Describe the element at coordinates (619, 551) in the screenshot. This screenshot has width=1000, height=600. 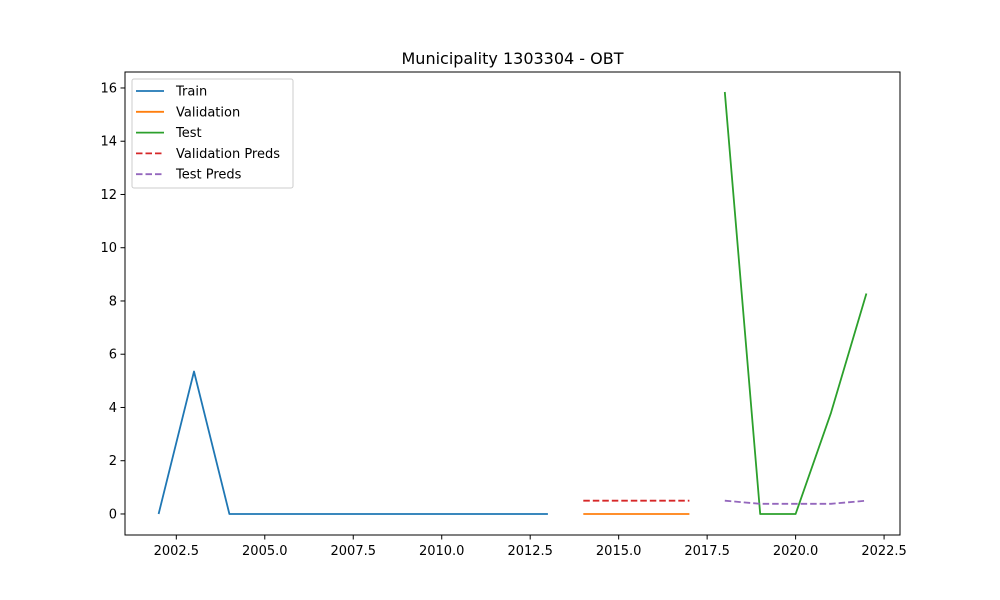
I see `x-tick-label: 2015.0` at that location.